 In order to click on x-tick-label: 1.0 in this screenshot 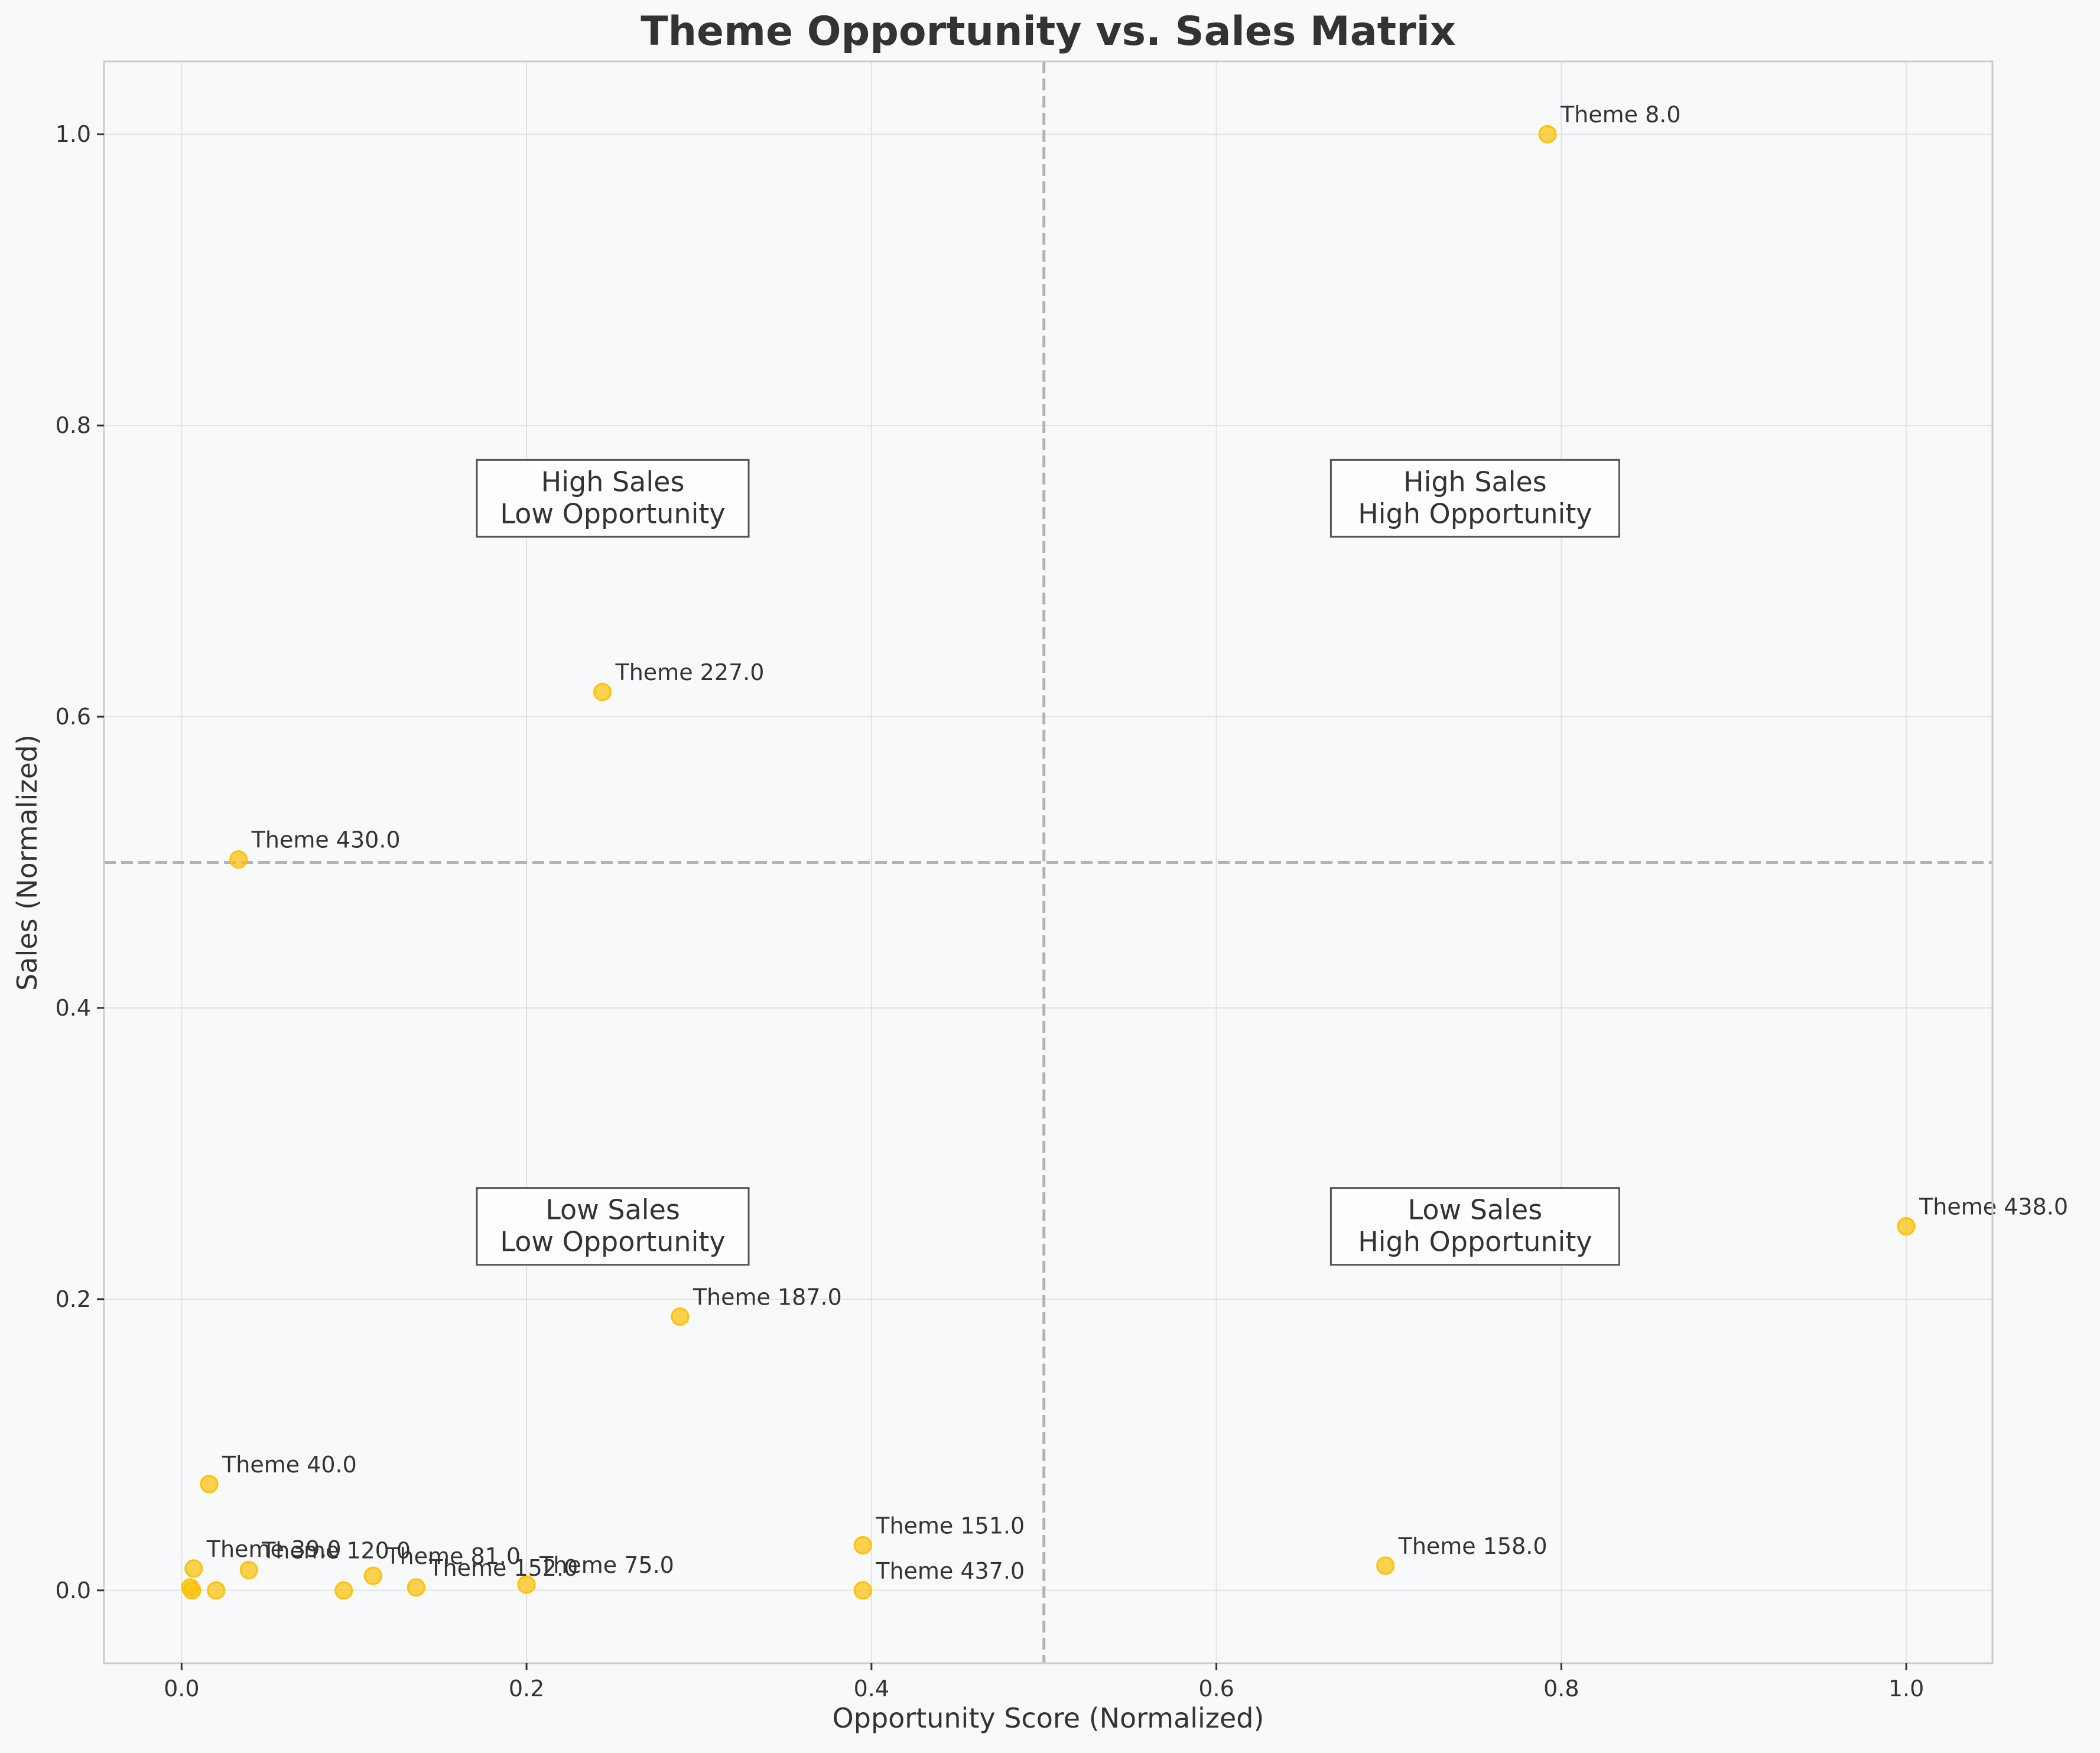, I will do `click(1906, 1689)`.